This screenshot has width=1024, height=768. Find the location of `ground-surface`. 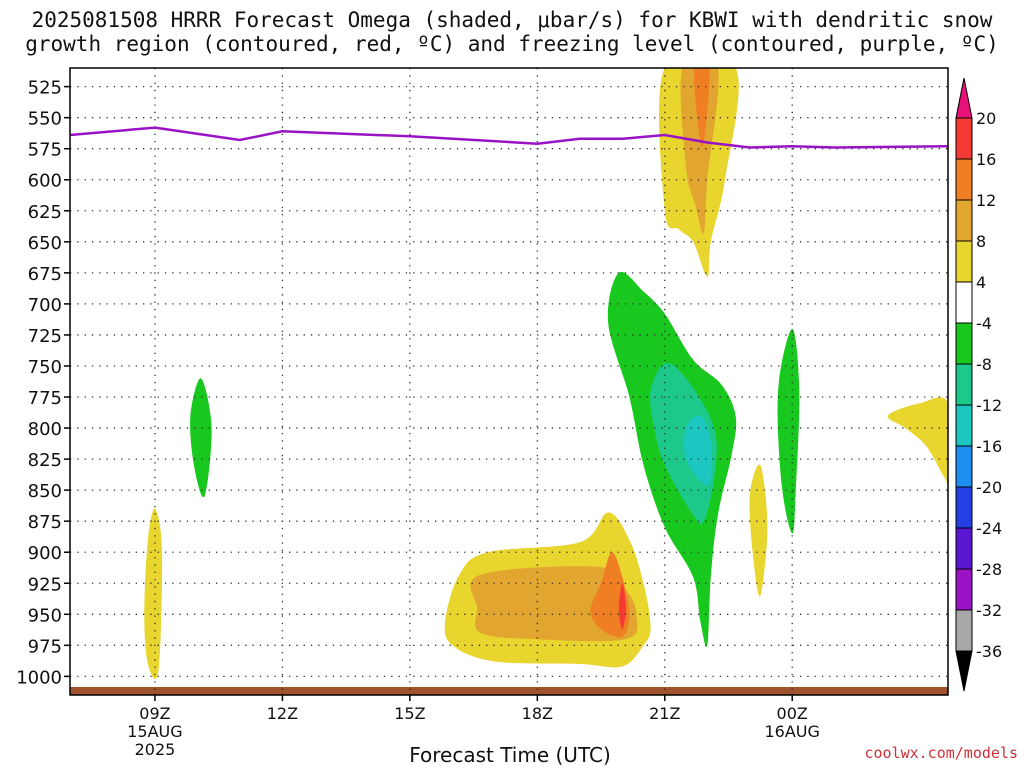

ground-surface is located at coordinates (509, 691).